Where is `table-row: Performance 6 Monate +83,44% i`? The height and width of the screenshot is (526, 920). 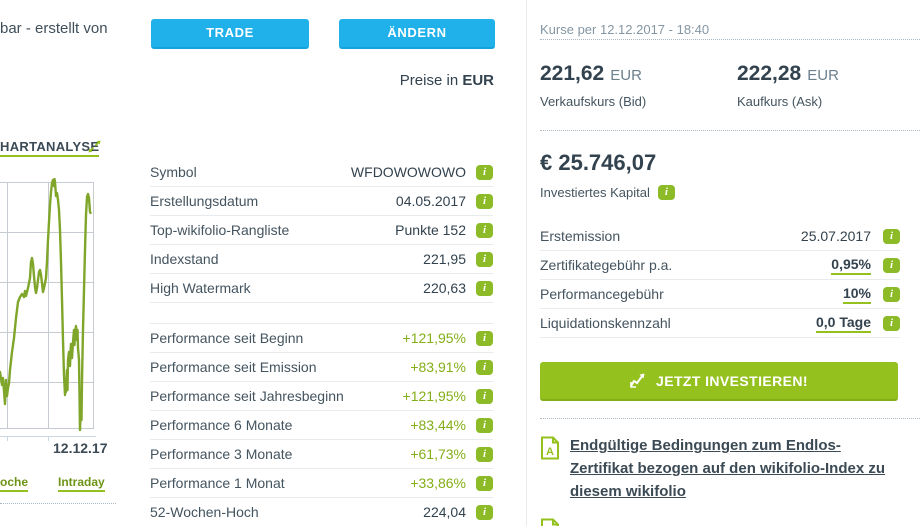
table-row: Performance 6 Monate +83,44% i is located at coordinates (321, 425).